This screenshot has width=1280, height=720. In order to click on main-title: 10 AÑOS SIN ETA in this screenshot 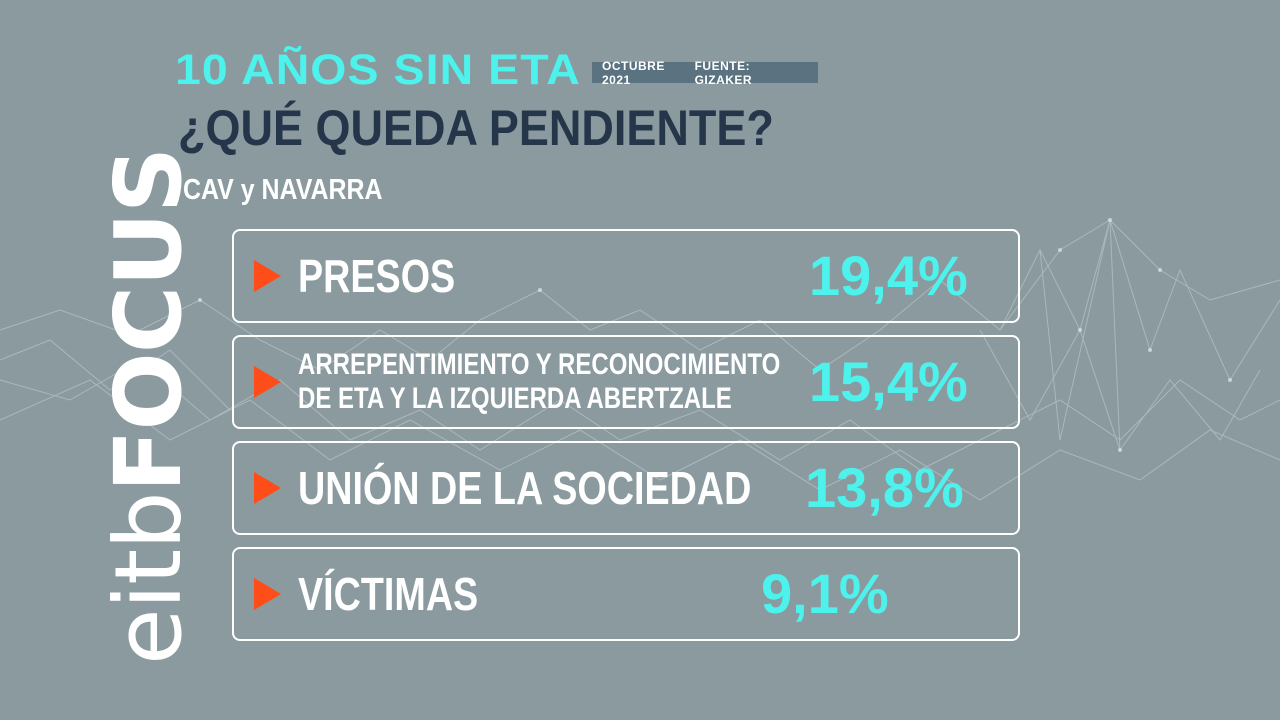, I will do `click(378, 70)`.